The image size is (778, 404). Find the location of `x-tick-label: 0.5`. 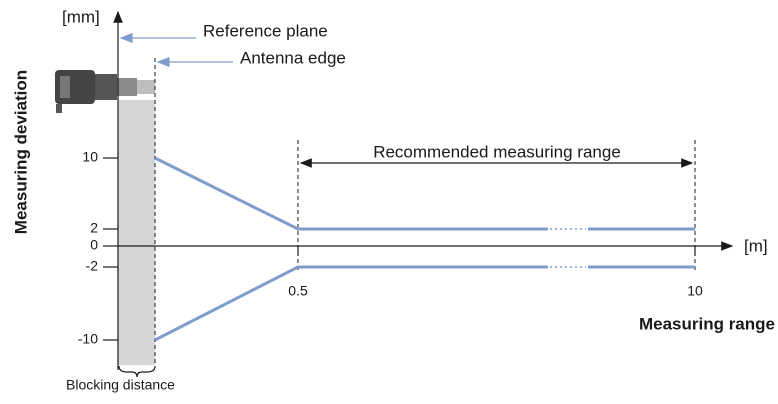

x-tick-label: 0.5 is located at coordinates (298, 291).